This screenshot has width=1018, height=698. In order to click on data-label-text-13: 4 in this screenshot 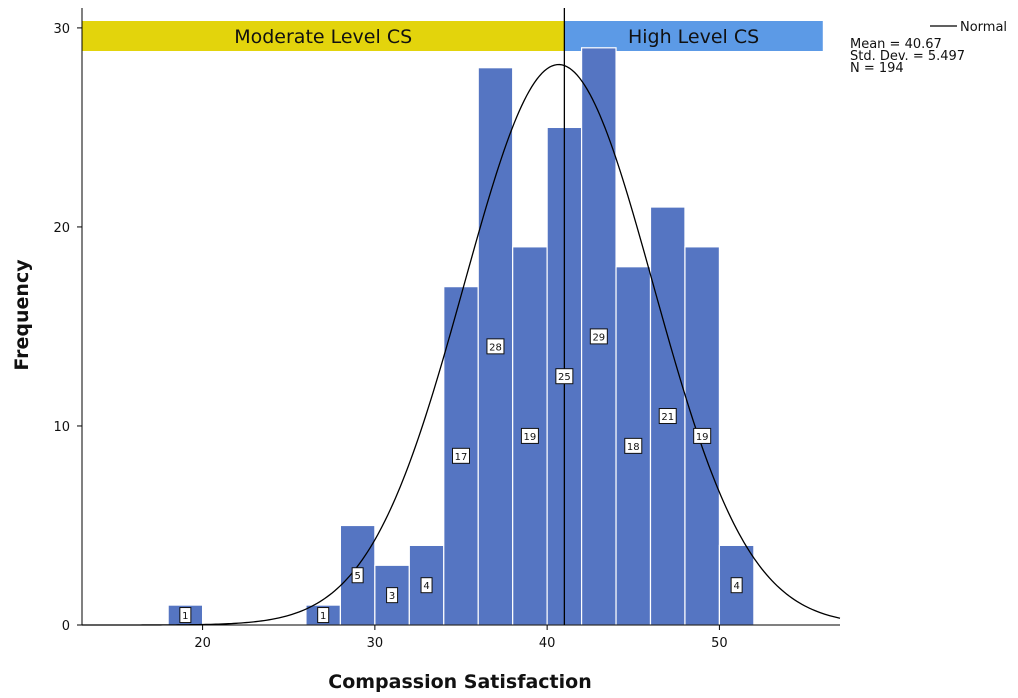, I will do `click(736, 586)`.